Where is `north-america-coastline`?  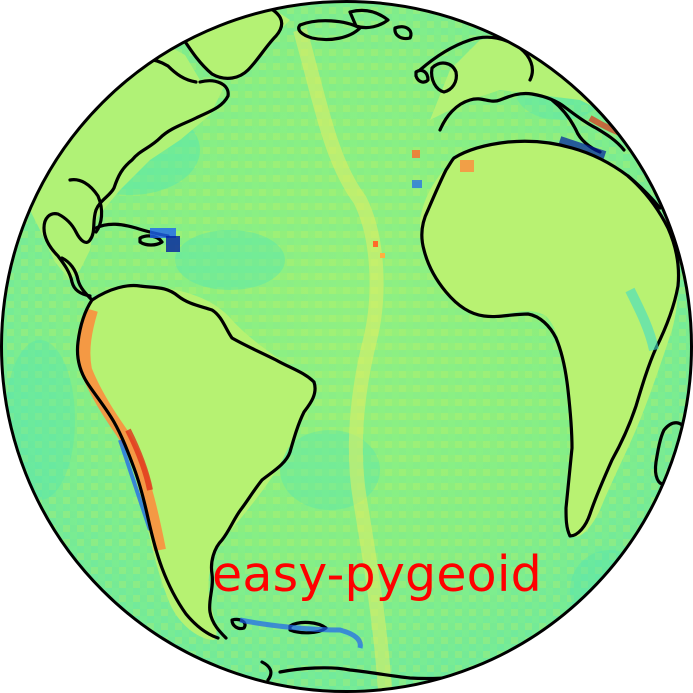
north-america-coastline is located at coordinates (136, 188).